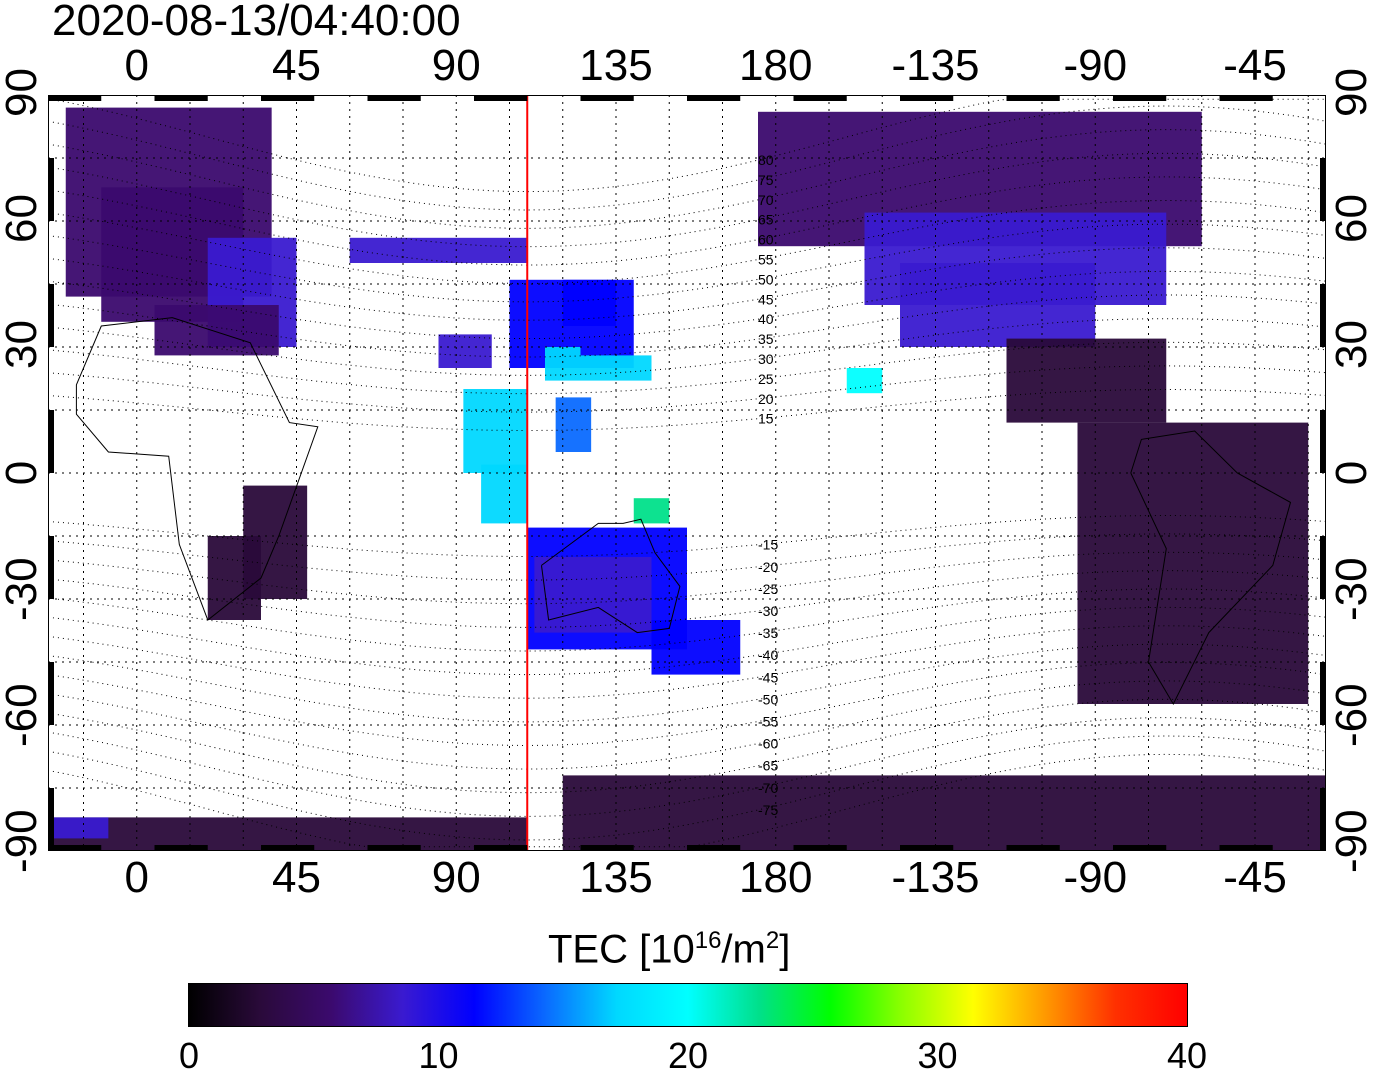  Describe the element at coordinates (256, 22) in the screenshot. I see `figure-title: 2020-08-13/04:40:00` at that location.